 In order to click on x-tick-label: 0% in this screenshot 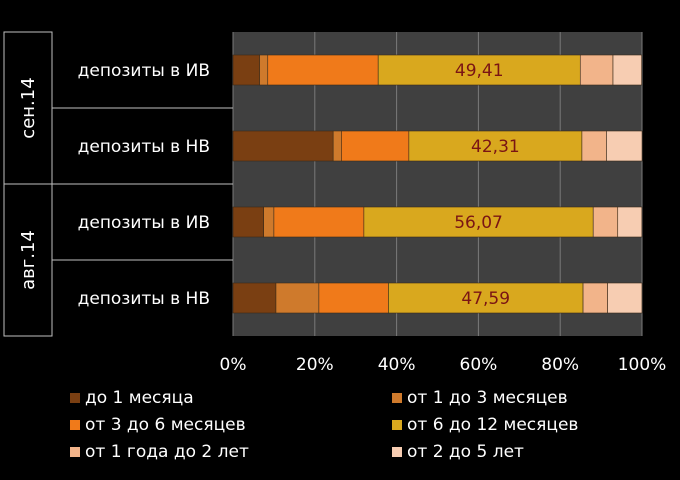, I will do `click(233, 365)`.